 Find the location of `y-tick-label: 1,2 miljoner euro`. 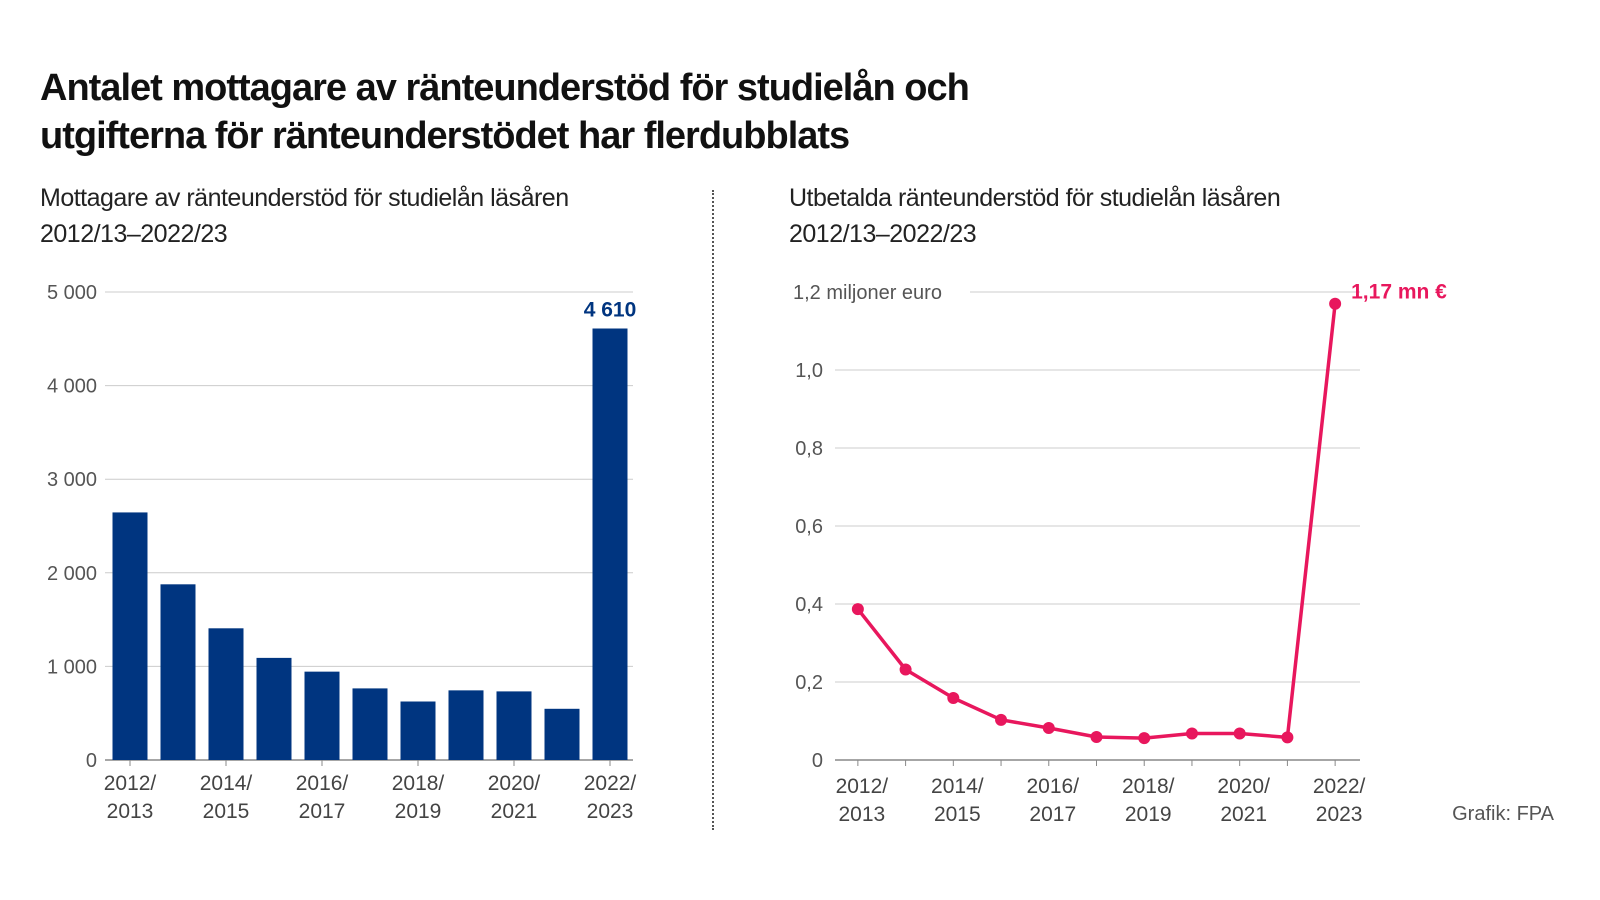

y-tick-label: 1,2 miljoner euro is located at coordinates (867, 293).